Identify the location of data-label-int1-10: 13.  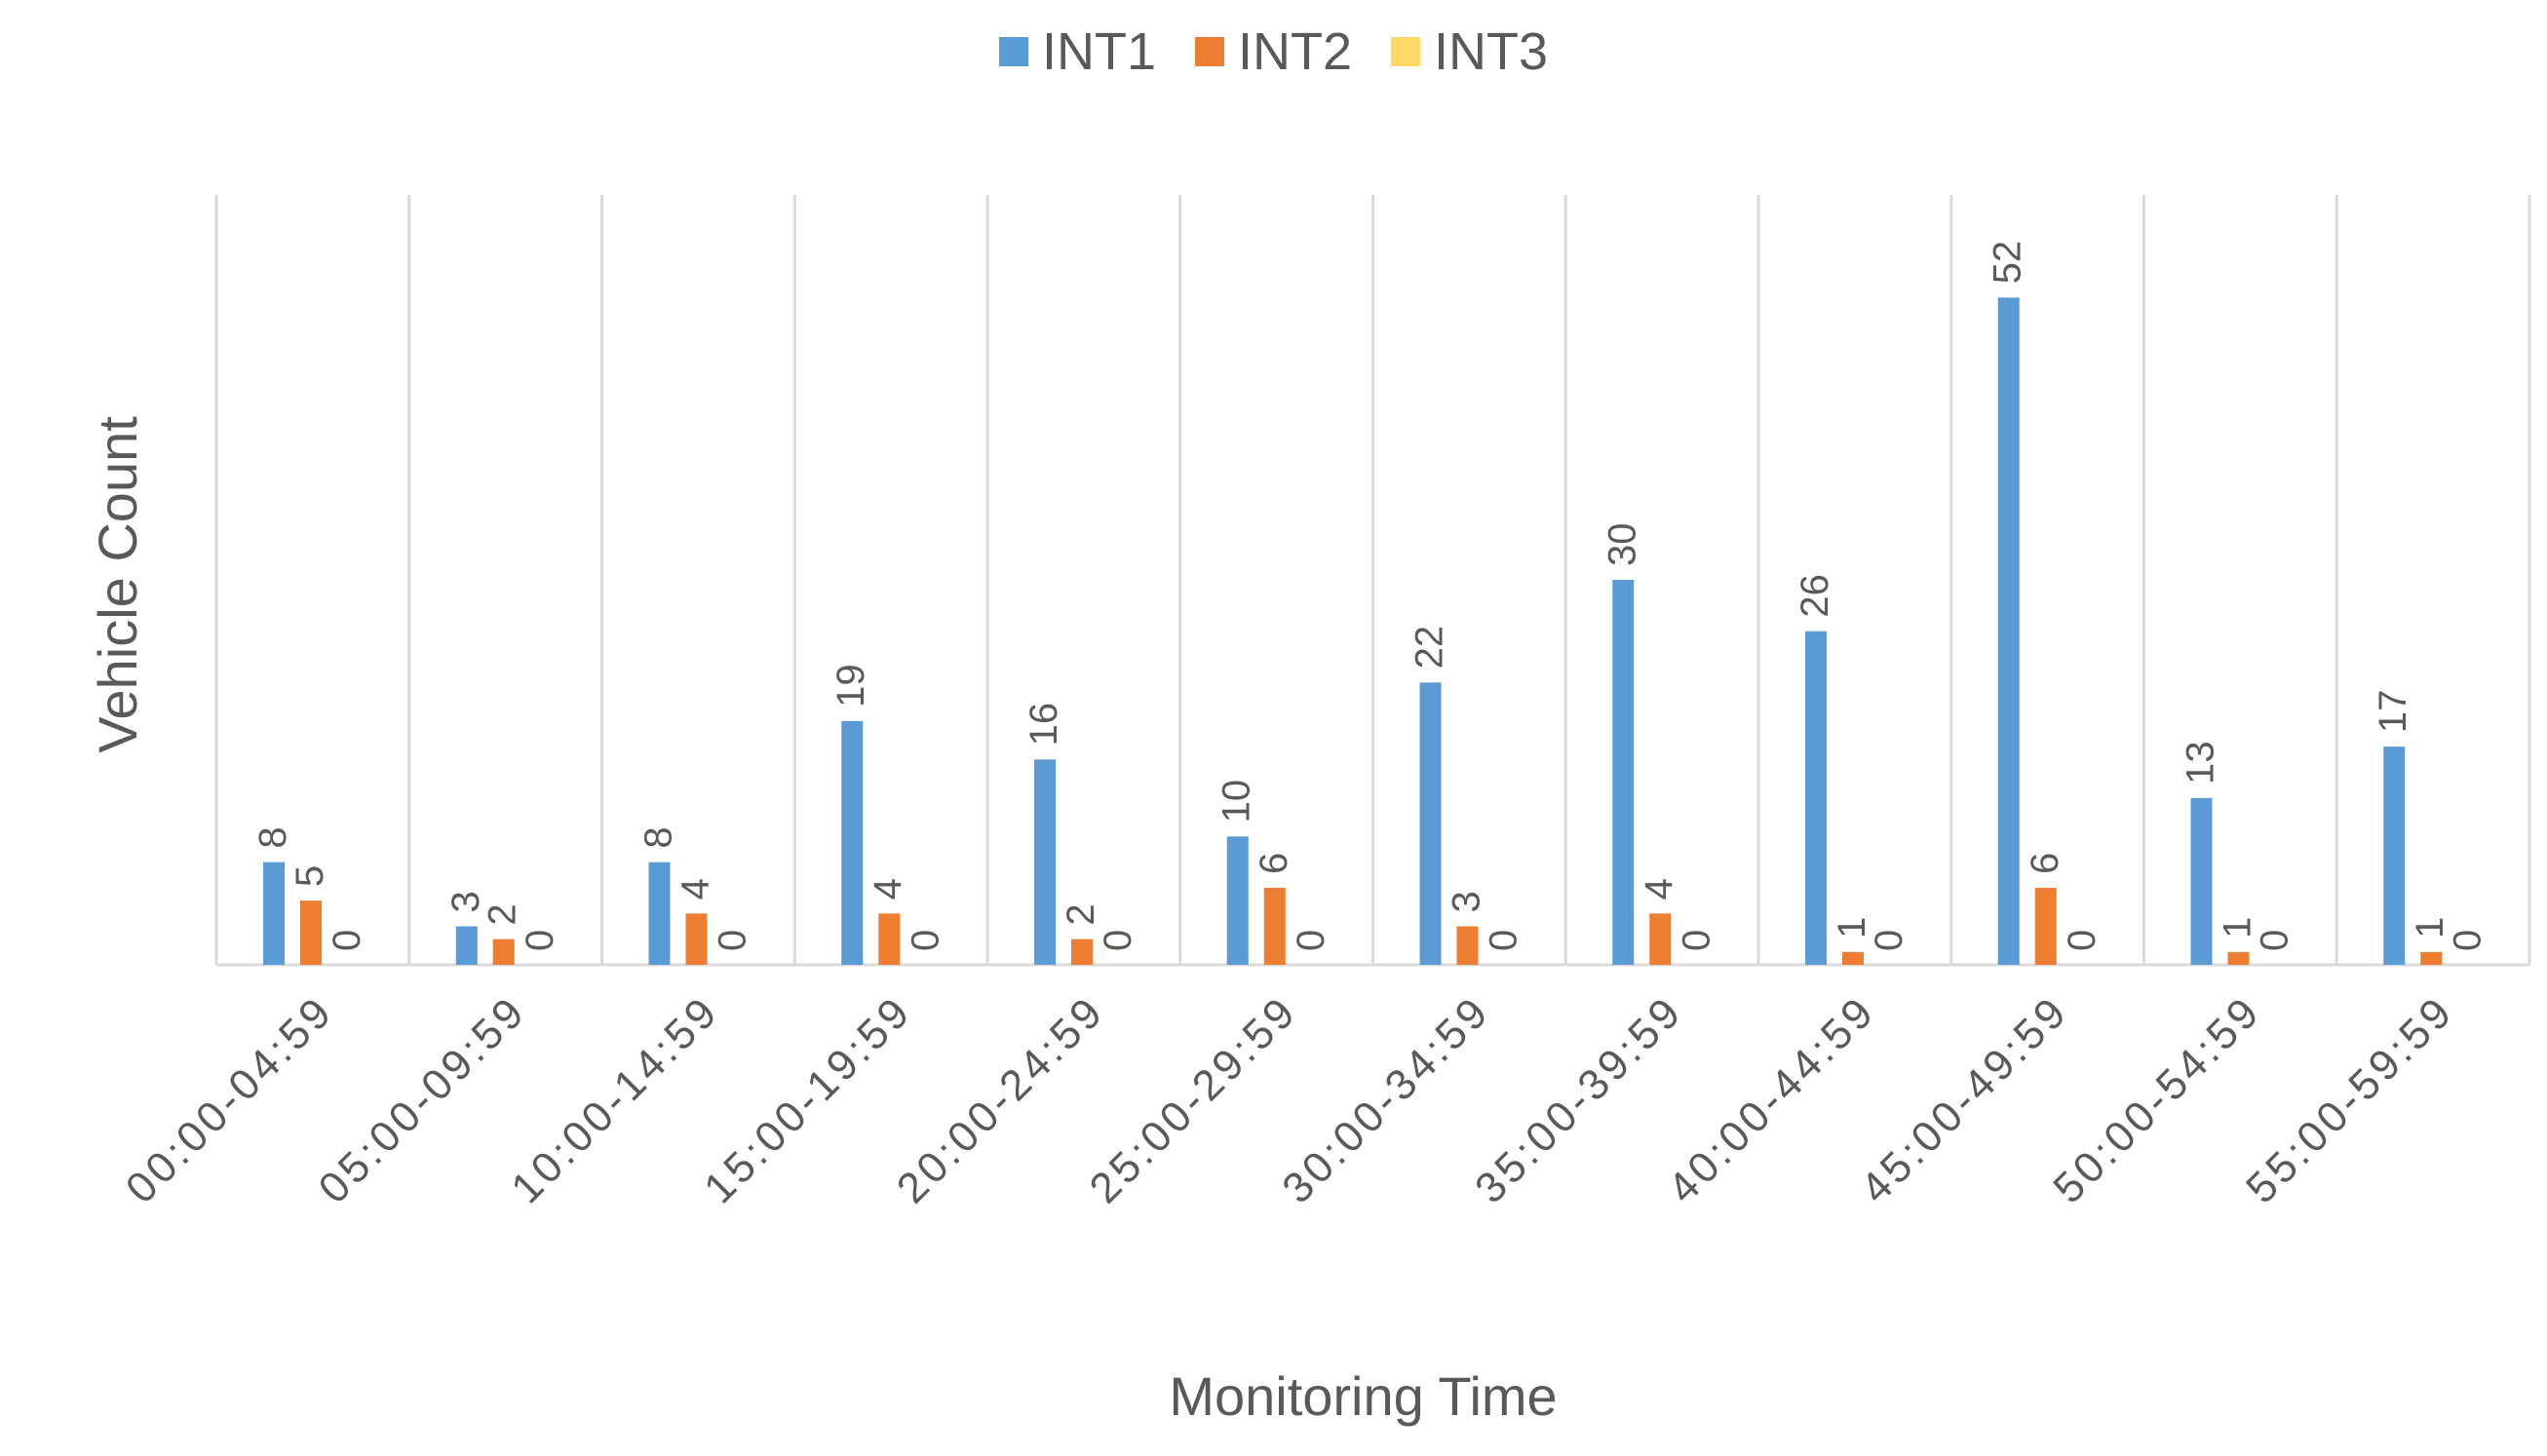
(2201, 763).